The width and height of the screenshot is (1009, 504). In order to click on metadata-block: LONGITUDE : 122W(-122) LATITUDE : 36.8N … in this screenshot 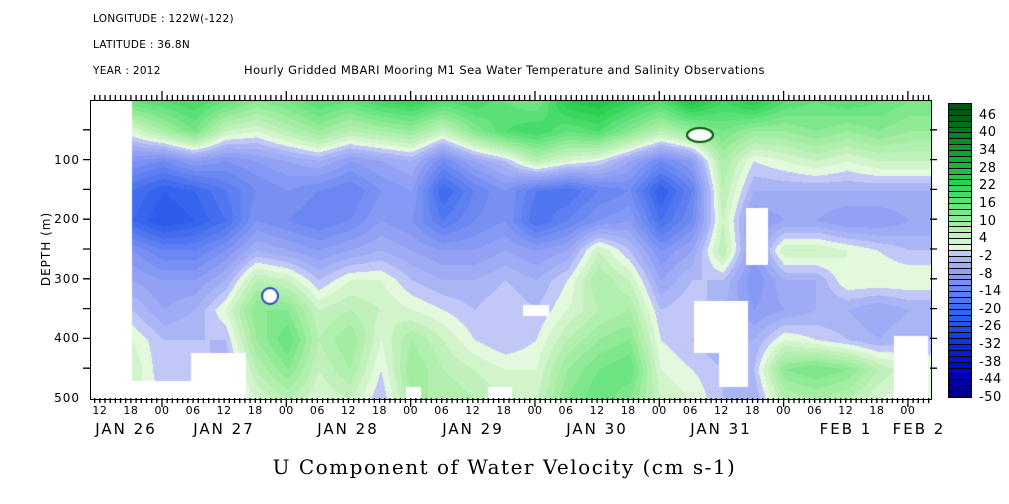, I will do `click(163, 45)`.